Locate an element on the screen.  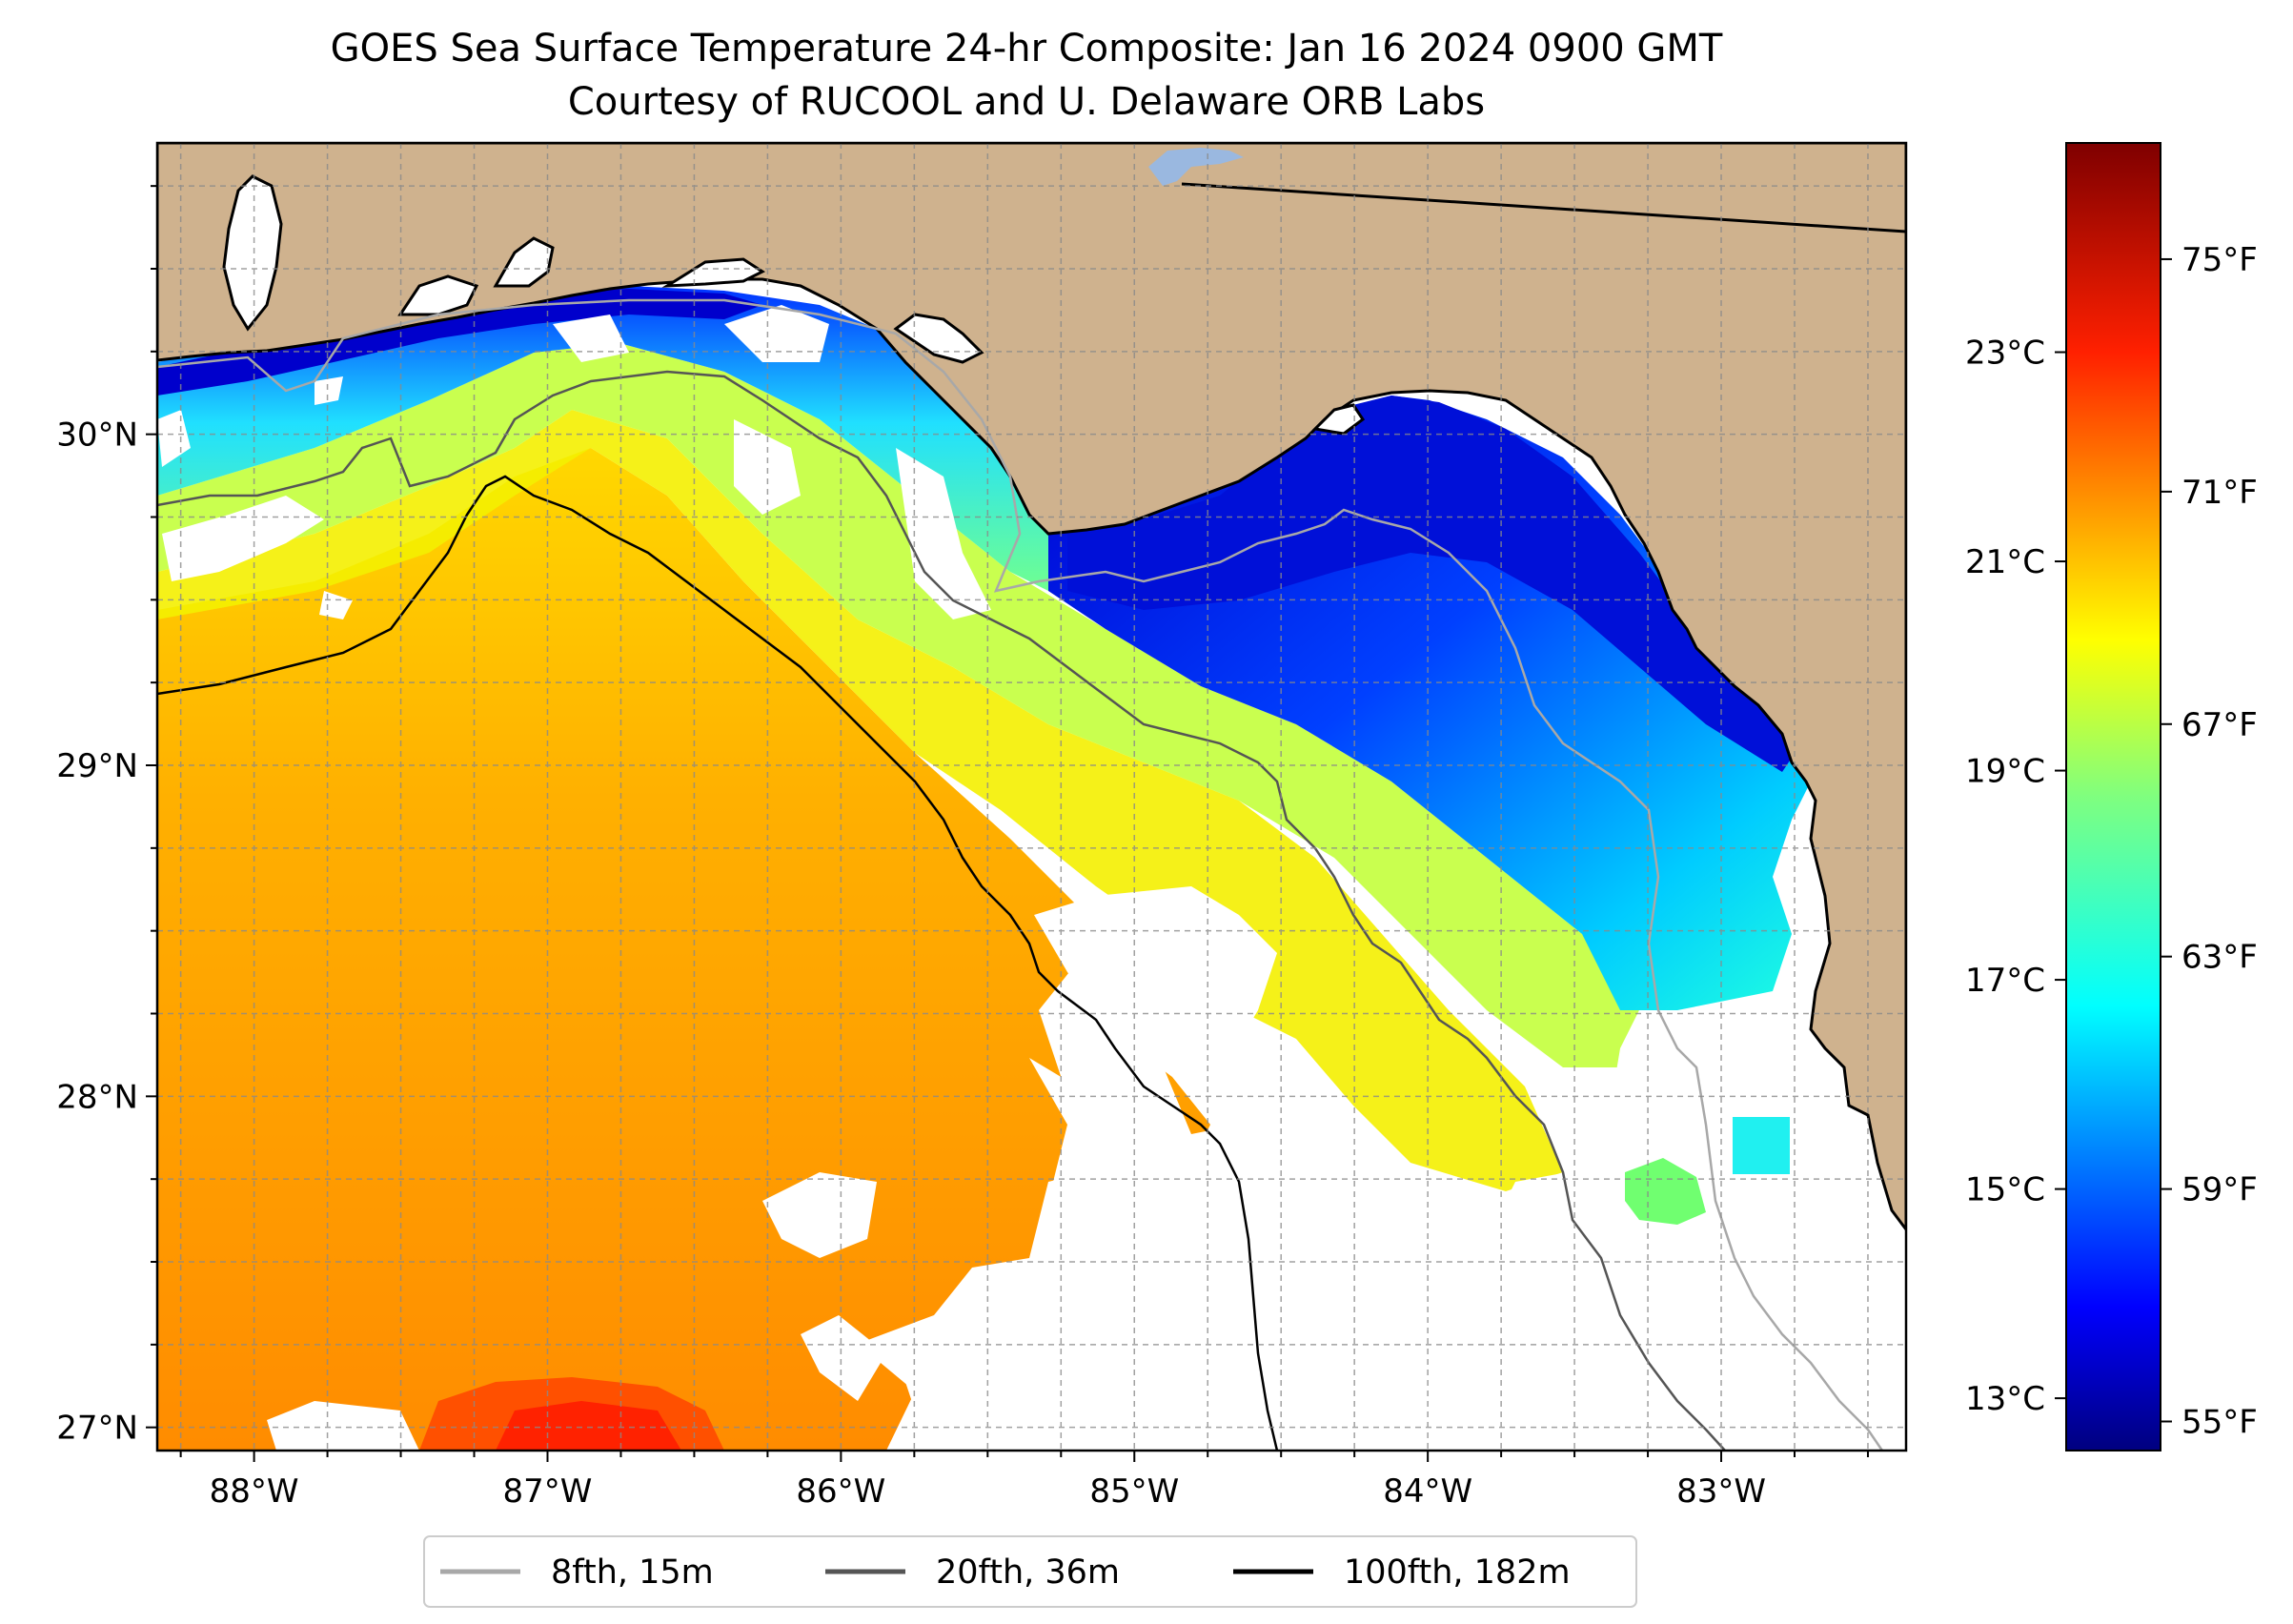
colorbar-f-tick-label: 55°F is located at coordinates (2220, 1423).